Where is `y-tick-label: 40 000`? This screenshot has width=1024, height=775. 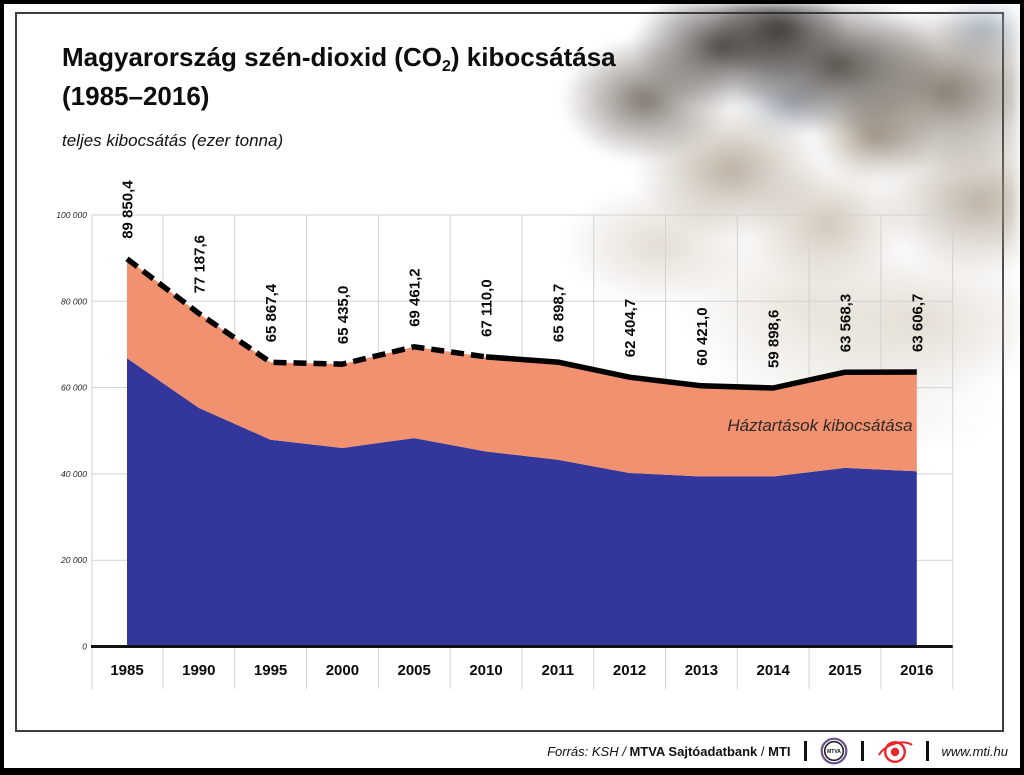 y-tick-label: 40 000 is located at coordinates (74, 474).